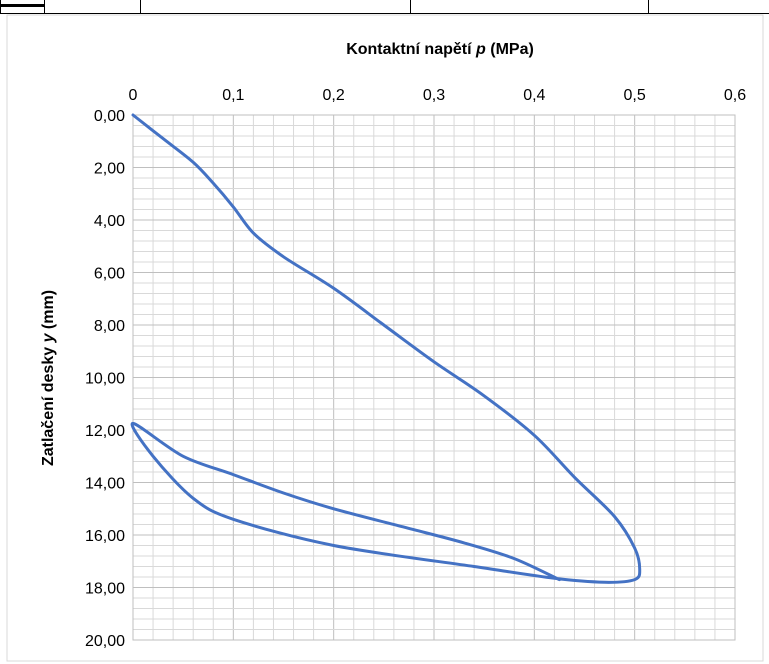 This screenshot has height=664, width=769. What do you see at coordinates (105, 536) in the screenshot?
I see `y-tick-label: 16,00` at bounding box center [105, 536].